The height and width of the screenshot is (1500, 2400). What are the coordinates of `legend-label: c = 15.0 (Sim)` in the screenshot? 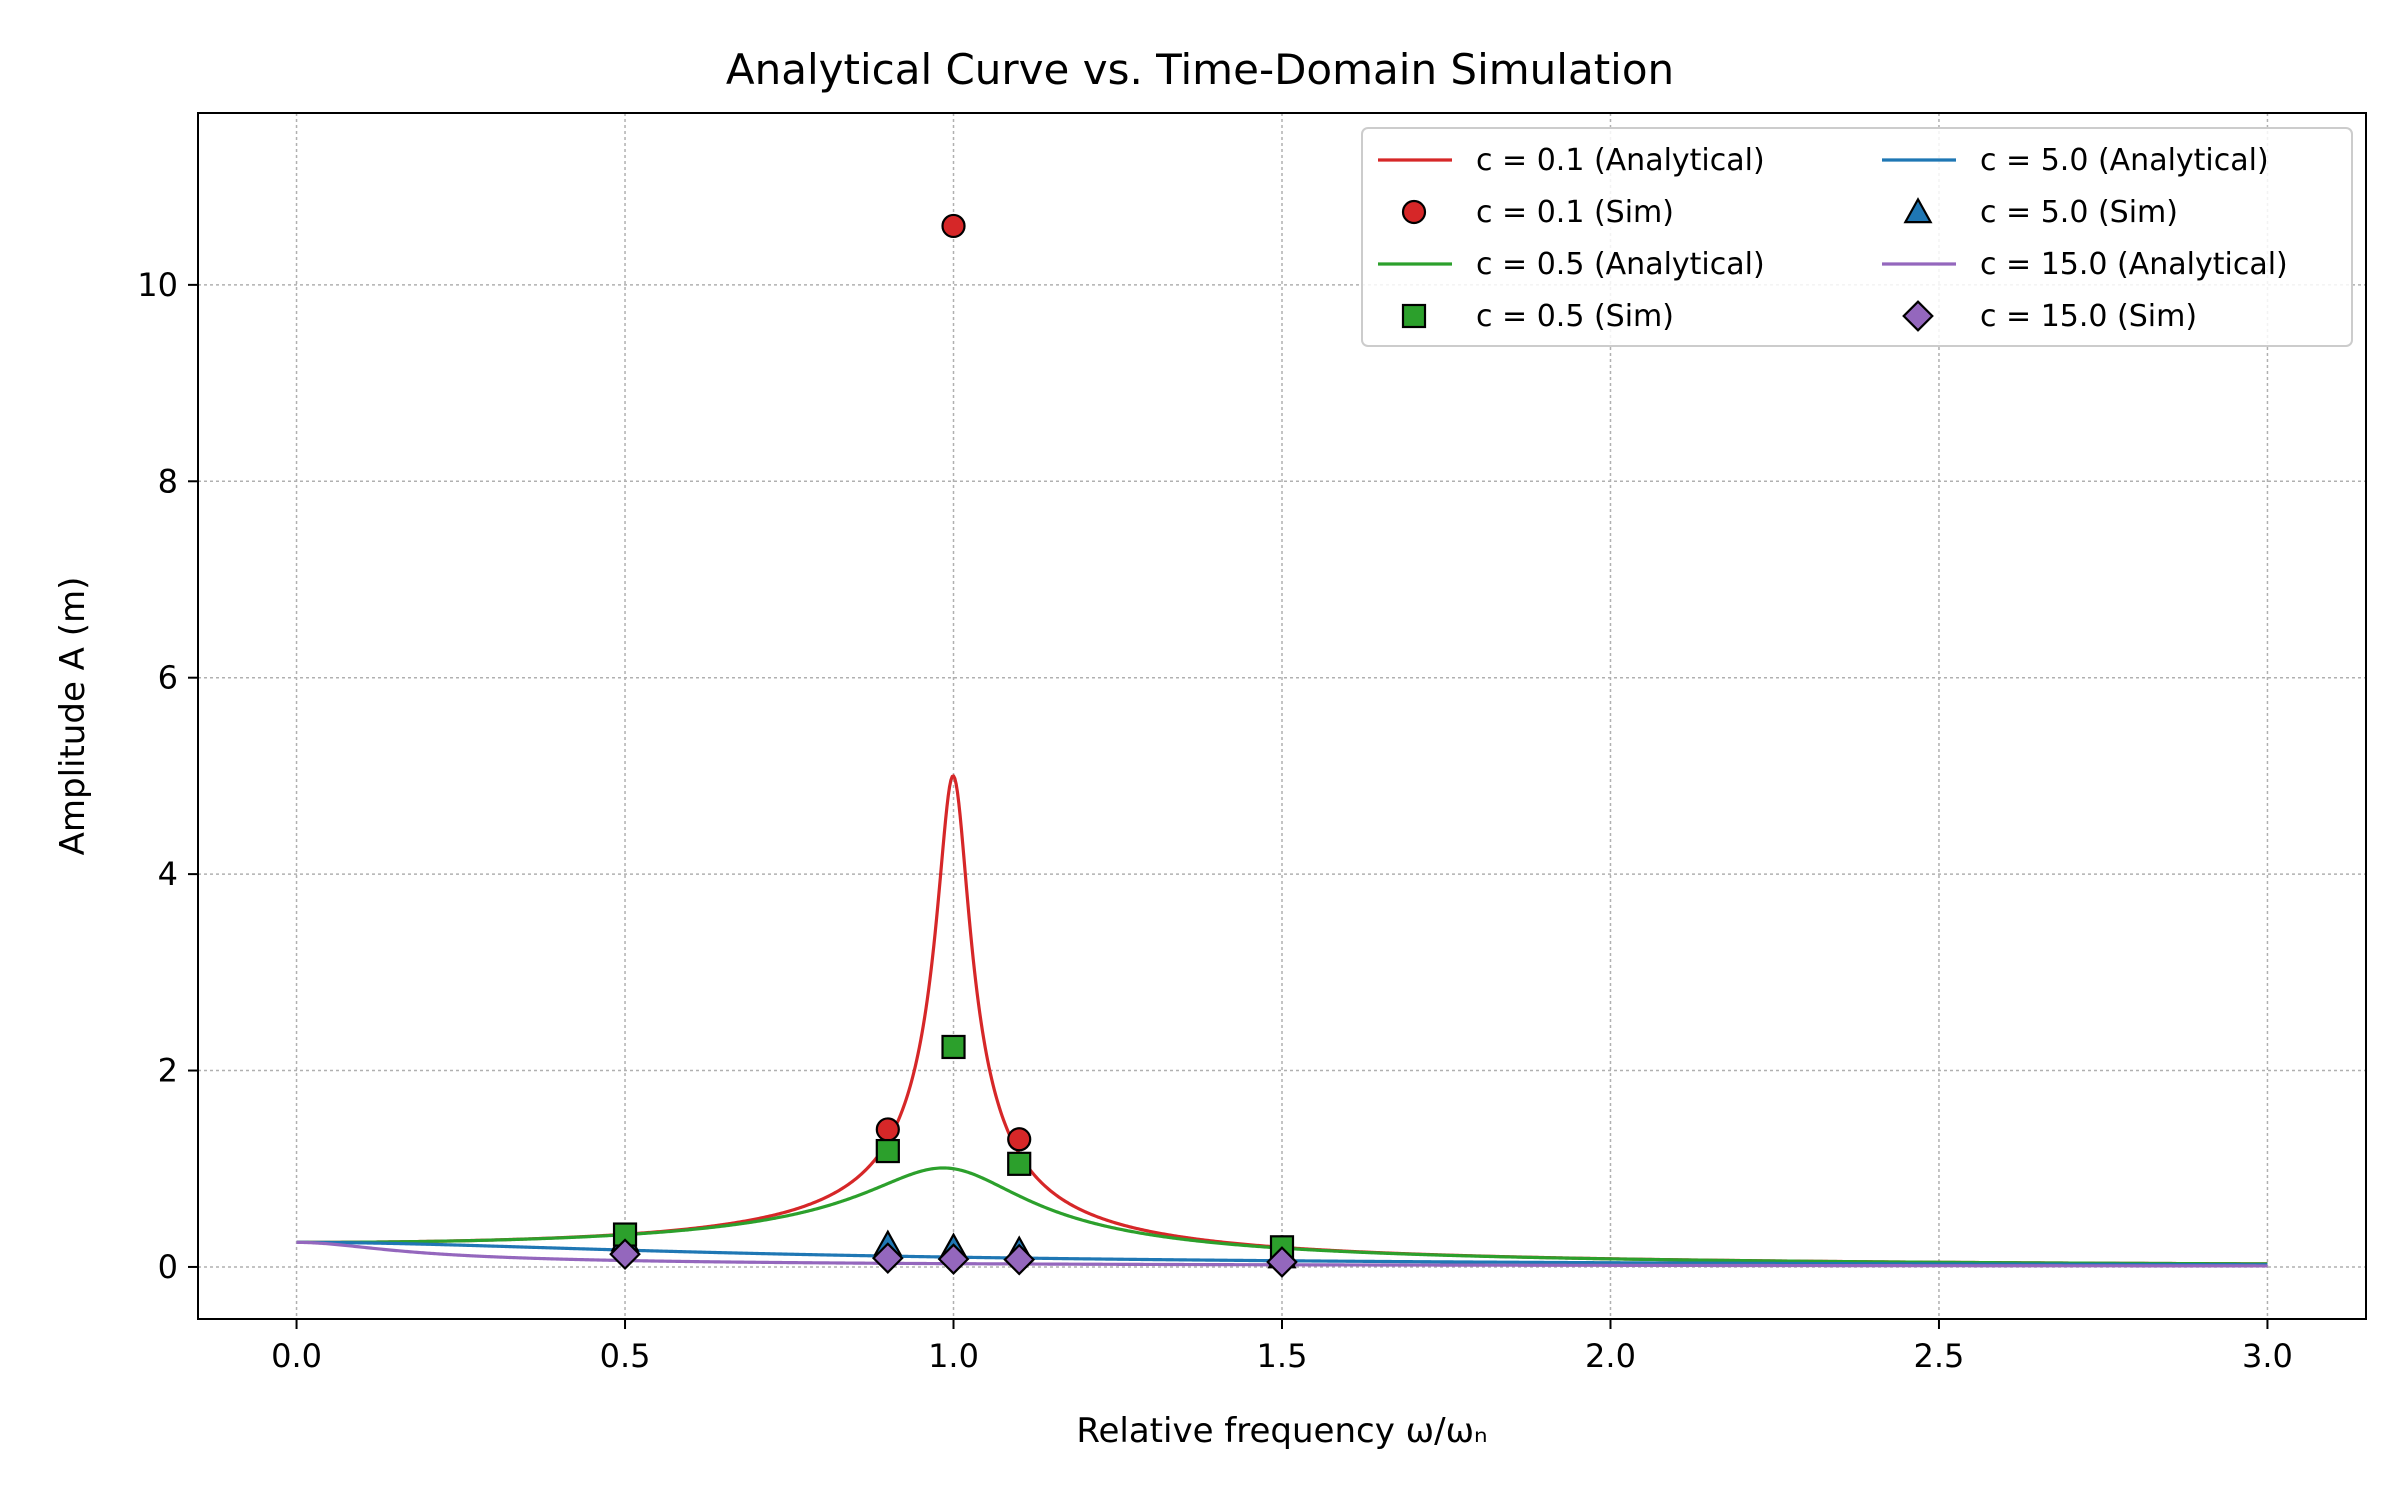 It's located at (2088, 316).